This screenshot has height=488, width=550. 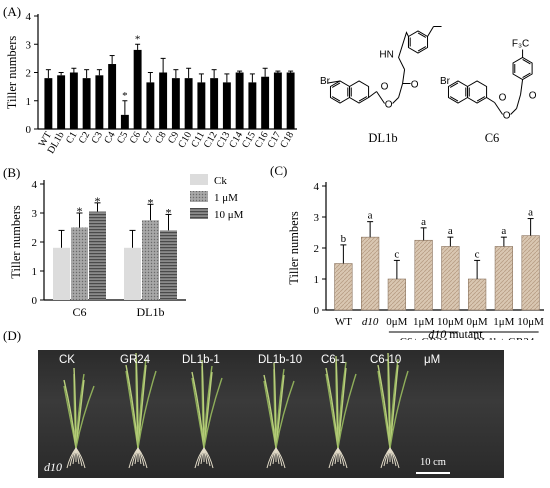 I want to click on b-y-tick-label: 1, so click(x=35, y=272).